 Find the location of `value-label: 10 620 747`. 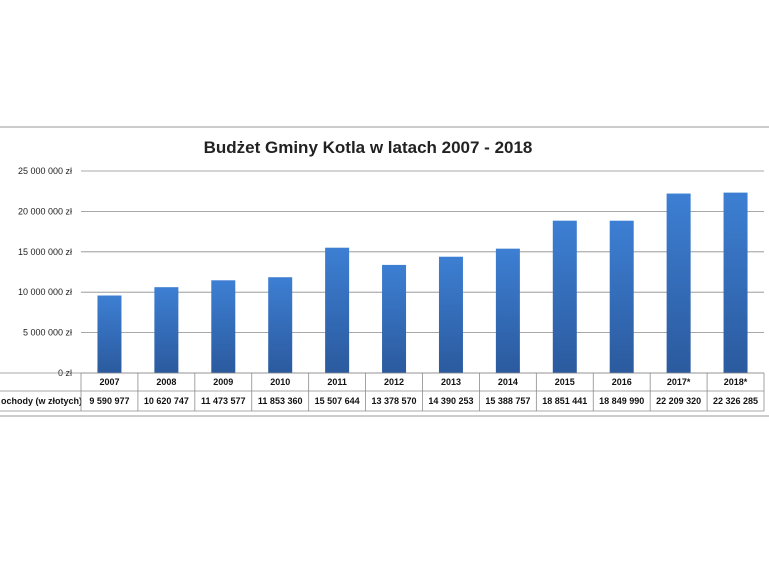

value-label: 10 620 747 is located at coordinates (166, 401).